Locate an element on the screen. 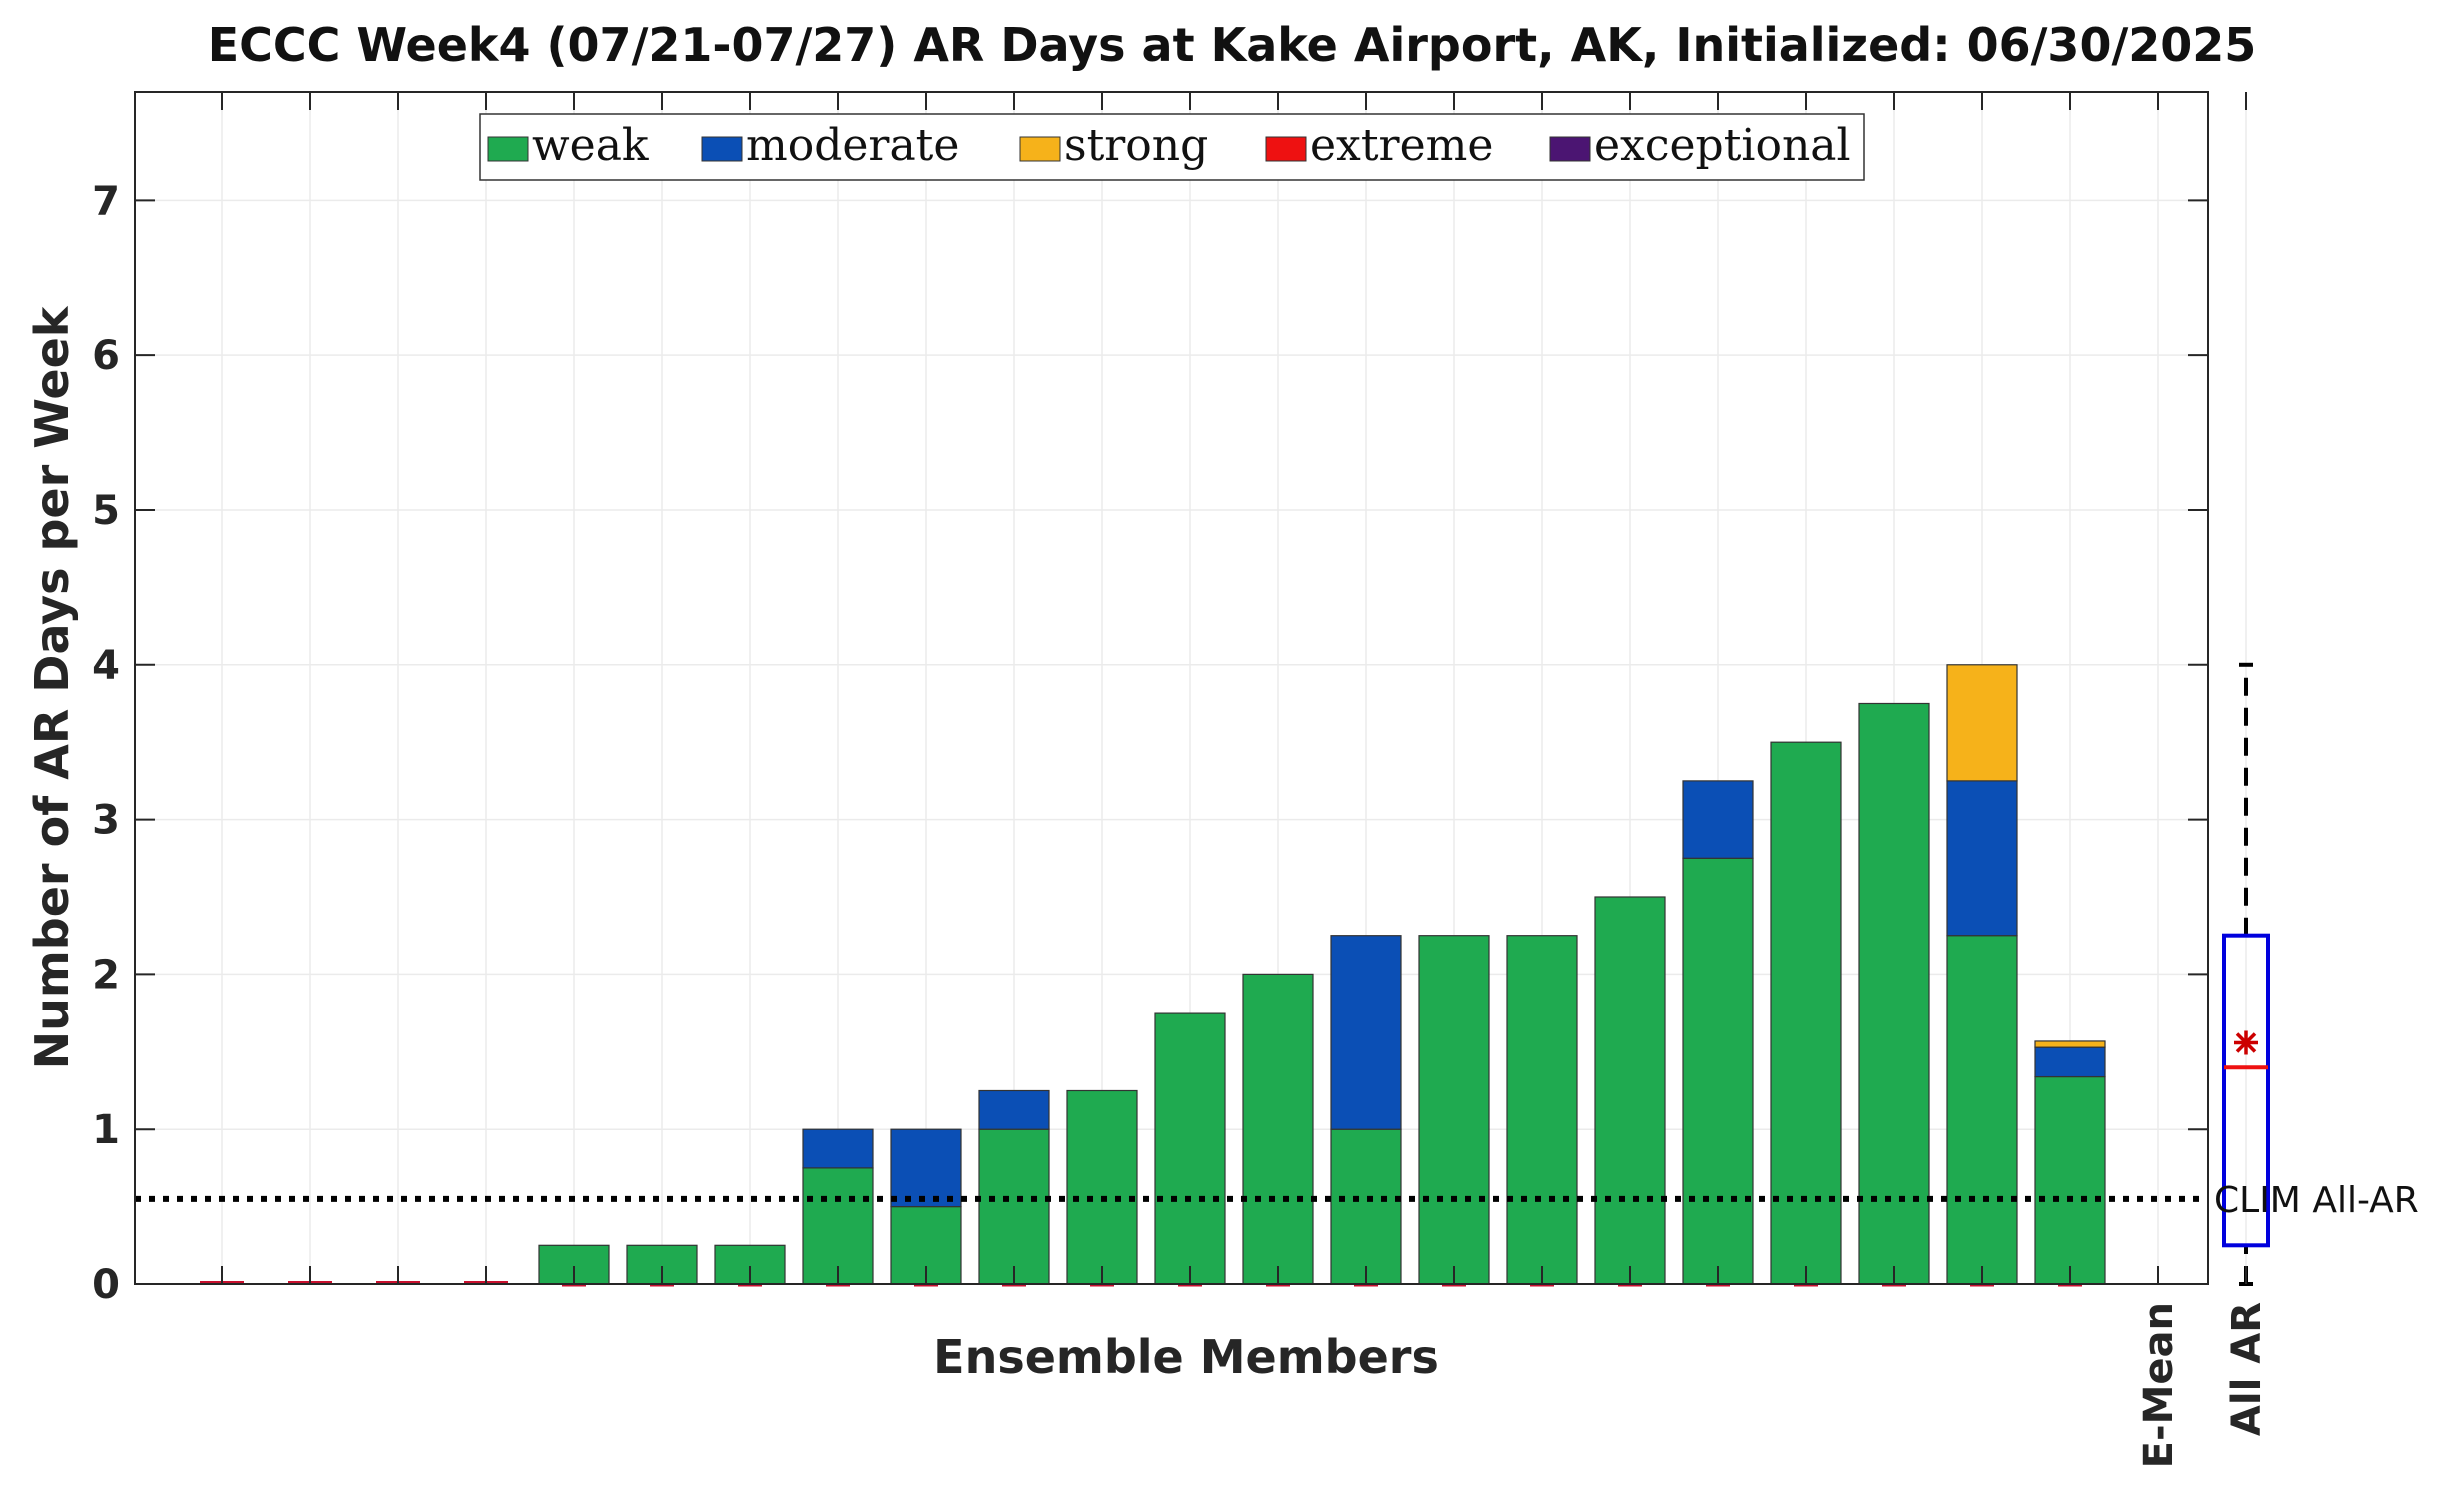 This screenshot has height=1505, width=2464. legend-swatch-extreme is located at coordinates (1286, 149).